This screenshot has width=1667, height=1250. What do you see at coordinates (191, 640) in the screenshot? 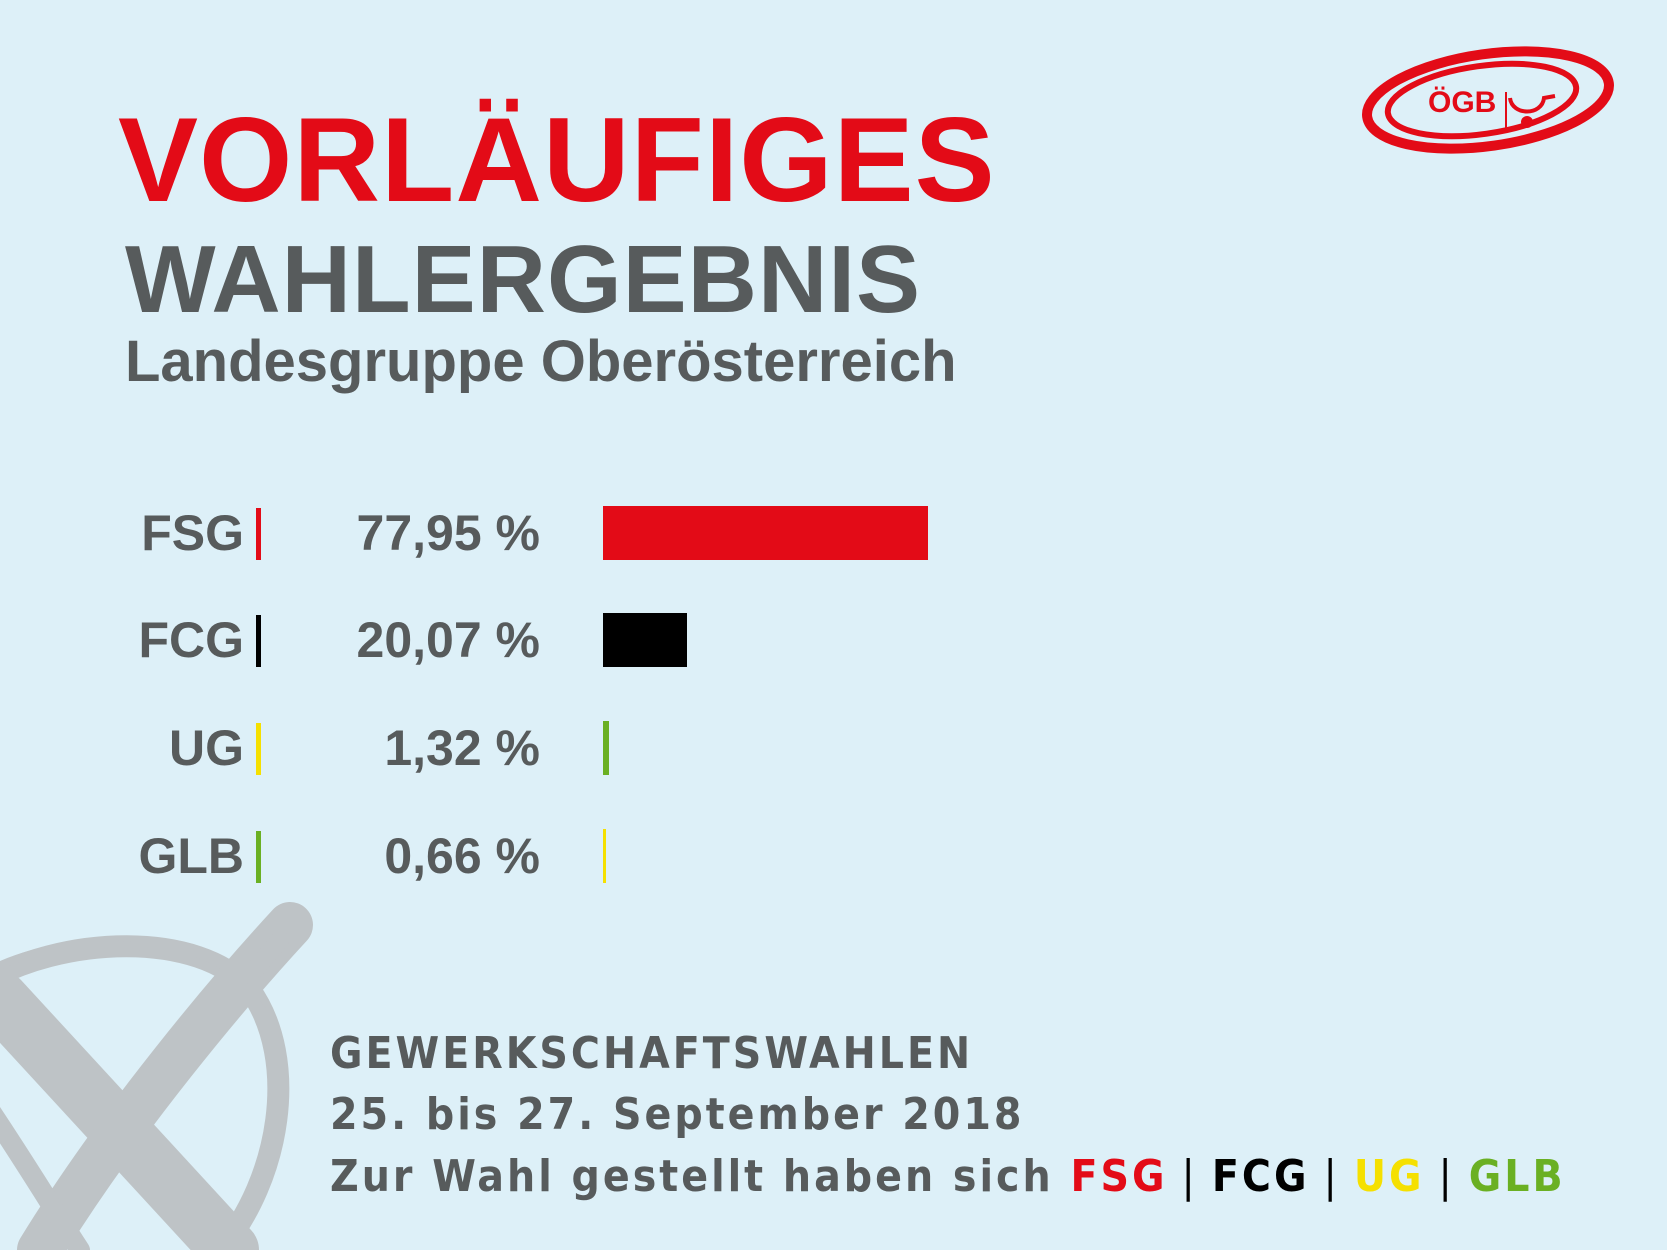
I see `party-label-fcg: FCG` at bounding box center [191, 640].